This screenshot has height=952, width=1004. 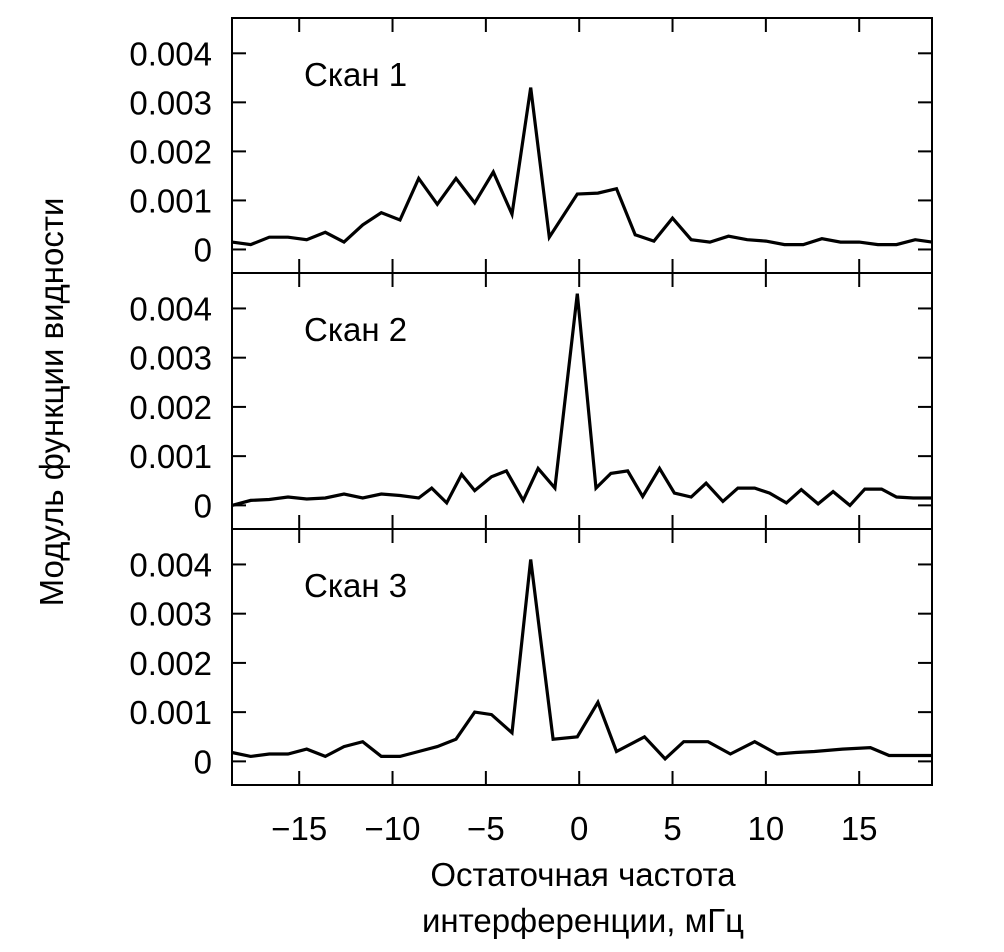 I want to click on panel-label: Скан 3, so click(x=355, y=585).